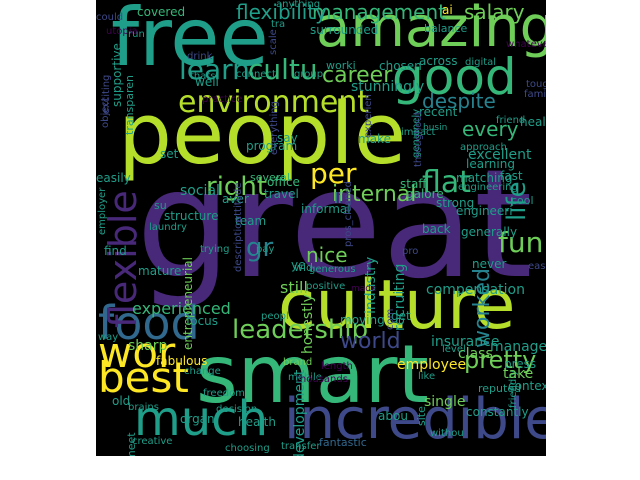  What do you see at coordinates (418, 139) in the screenshot?
I see `word-throughout: throughout` at bounding box center [418, 139].